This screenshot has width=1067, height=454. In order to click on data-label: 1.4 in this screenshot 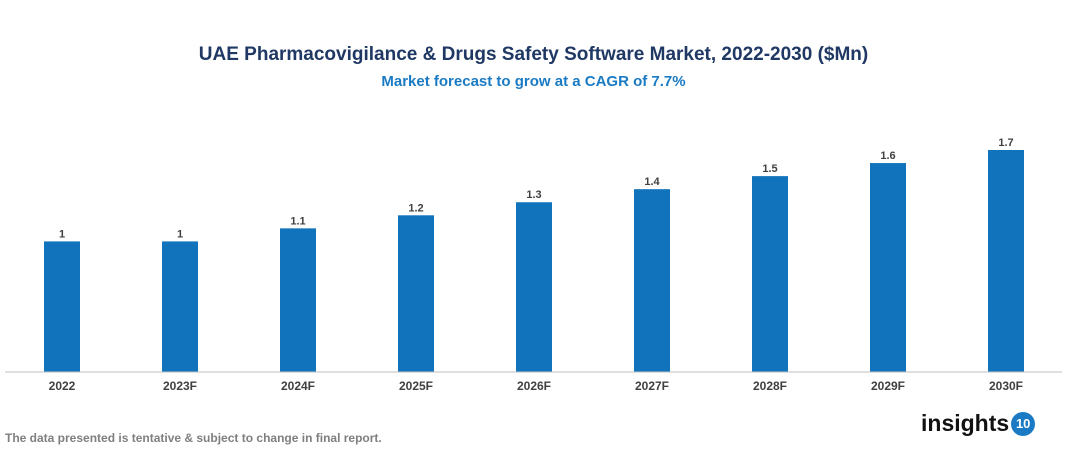, I will do `click(652, 182)`.